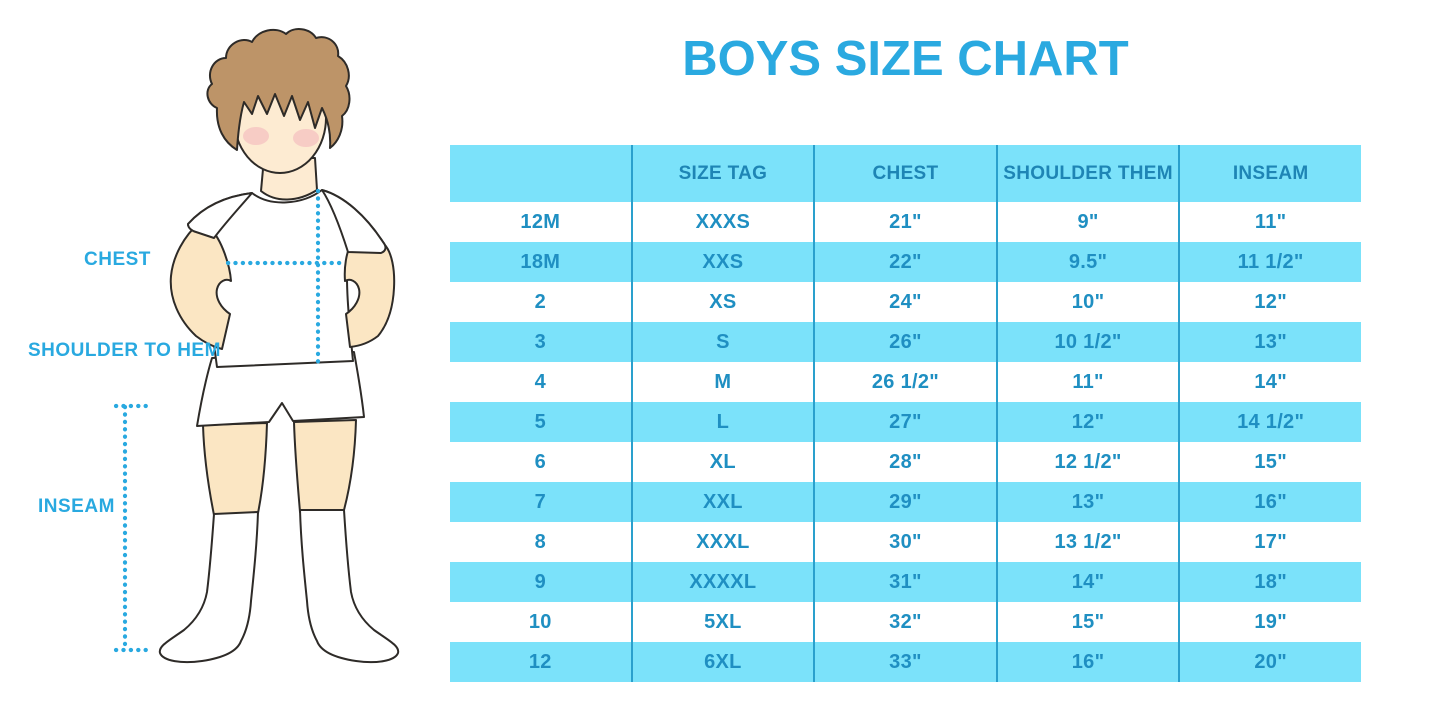 The width and height of the screenshot is (1445, 723). I want to click on table-cell: XXXS, so click(722, 222).